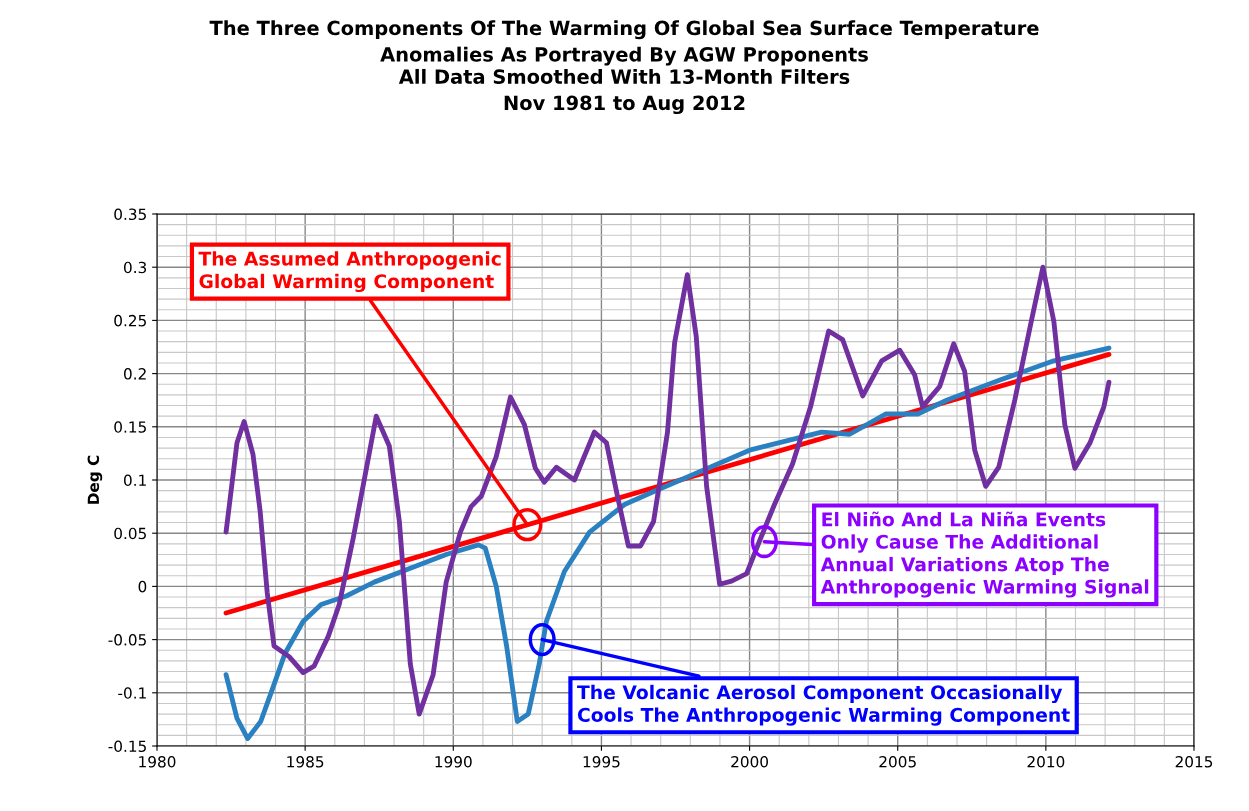 This screenshot has width=1249, height=811. I want to click on y-tick-label: 0, so click(142, 586).